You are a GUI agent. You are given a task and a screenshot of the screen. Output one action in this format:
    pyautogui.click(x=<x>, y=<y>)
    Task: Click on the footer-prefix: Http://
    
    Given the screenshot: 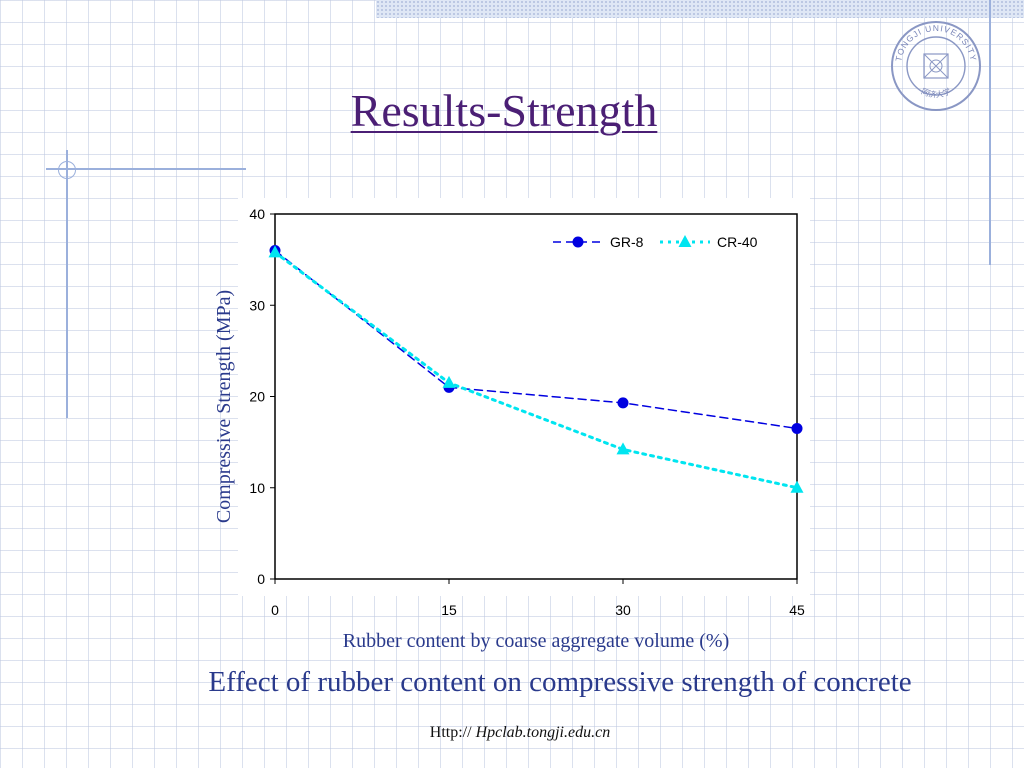 What is the action you would take?
    pyautogui.click(x=450, y=732)
    